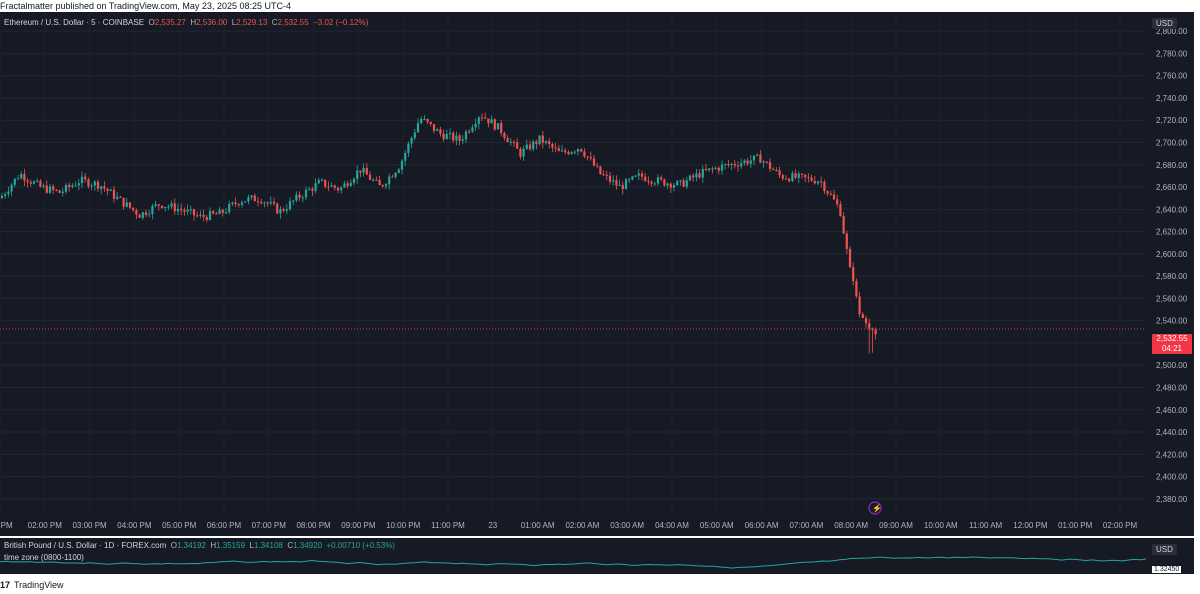  What do you see at coordinates (1167, 569) in the screenshot?
I see `sub-price-tag: 1.32450` at bounding box center [1167, 569].